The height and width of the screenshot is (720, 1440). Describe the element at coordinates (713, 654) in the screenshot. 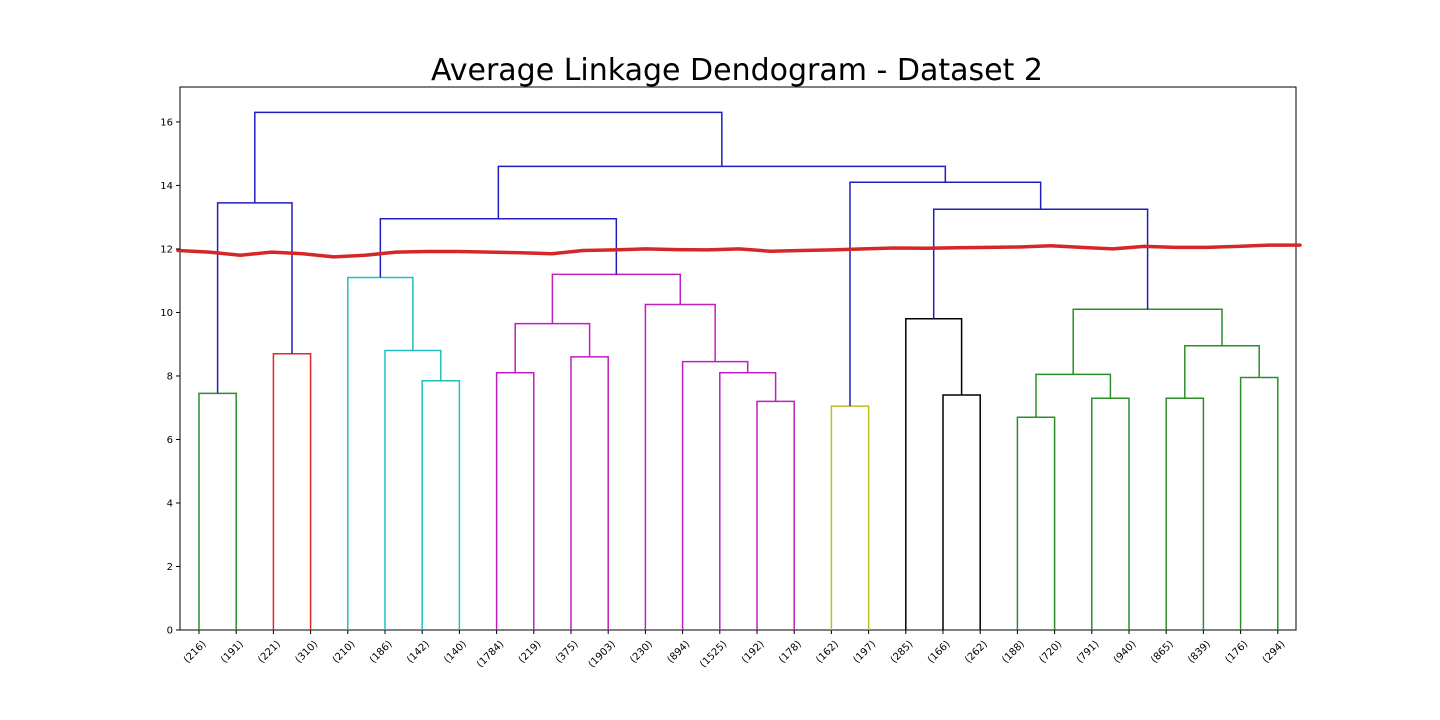

I see `leaf-label: (1525)` at that location.